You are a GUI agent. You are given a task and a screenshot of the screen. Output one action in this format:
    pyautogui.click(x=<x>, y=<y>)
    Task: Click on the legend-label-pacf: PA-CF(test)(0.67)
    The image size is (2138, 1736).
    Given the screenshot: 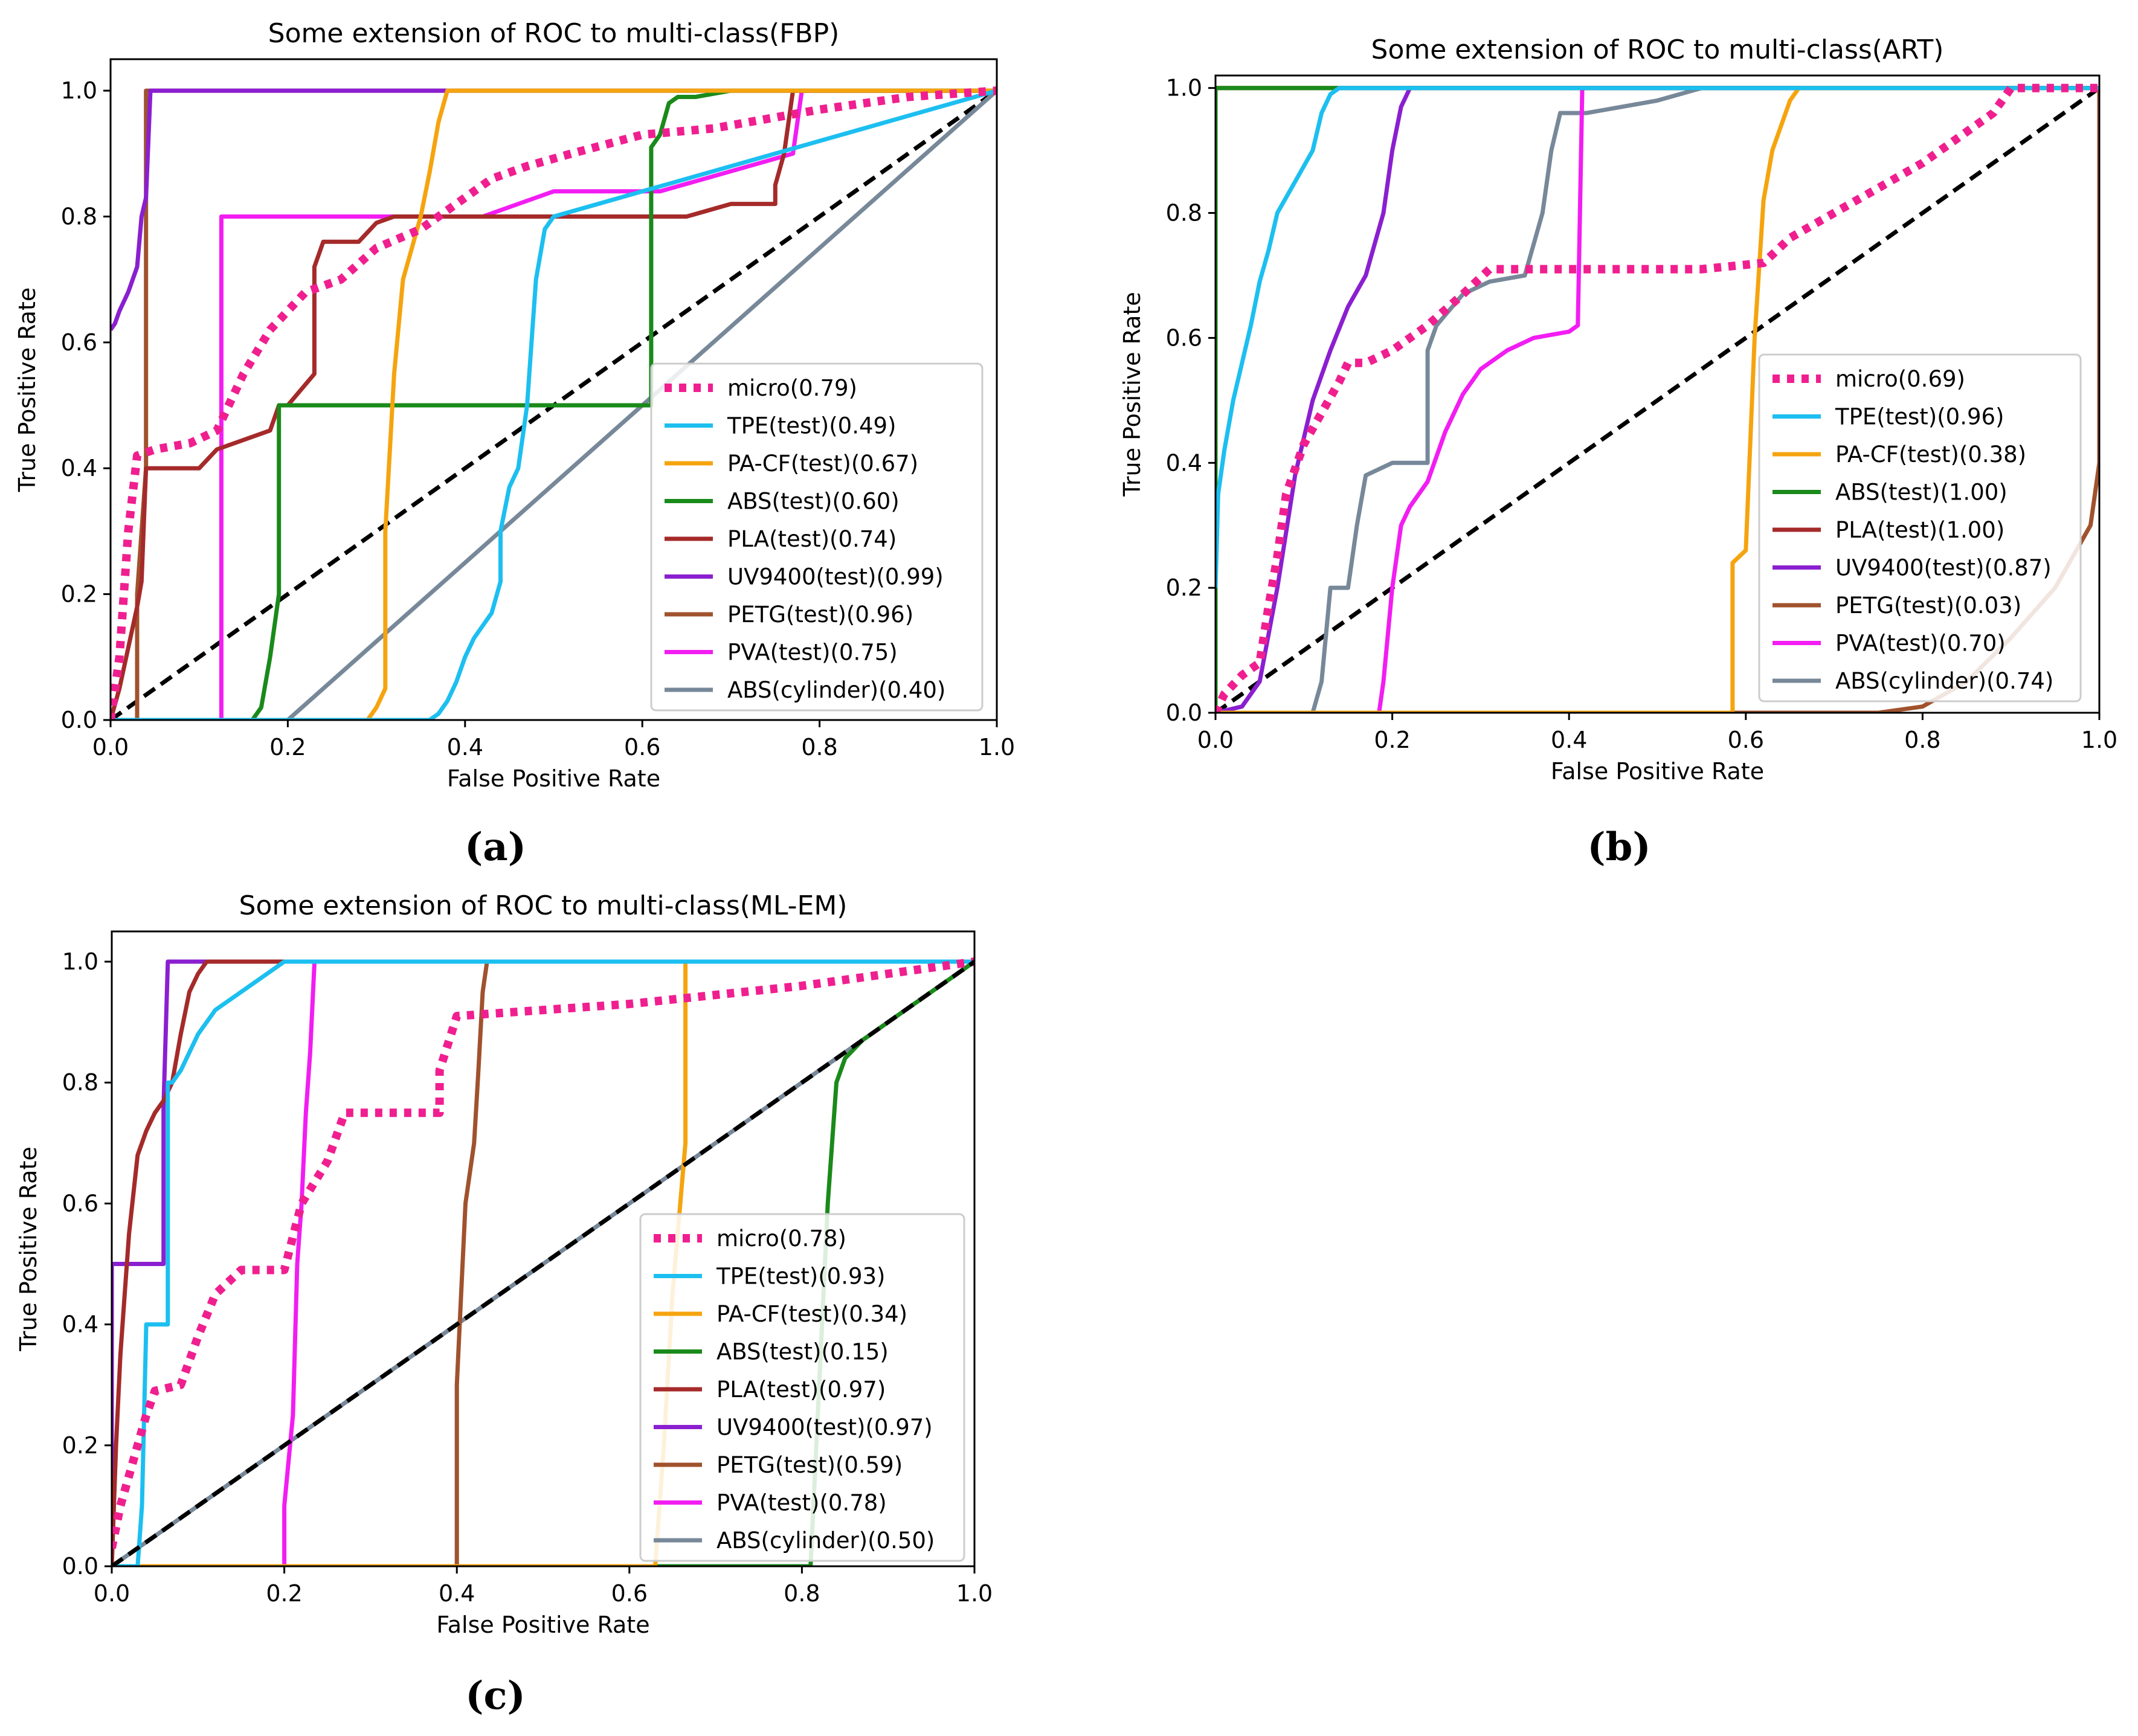 What is the action you would take?
    pyautogui.click(x=822, y=464)
    